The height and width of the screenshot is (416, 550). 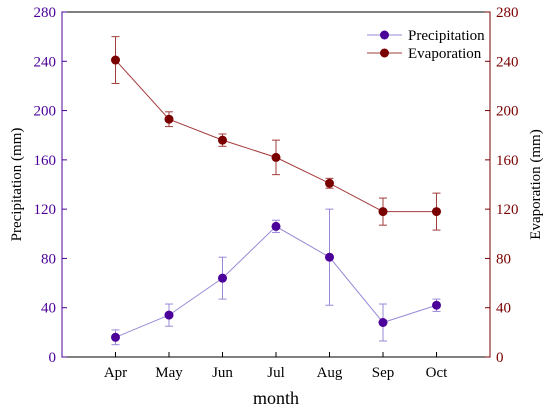 I want to click on right-tick-label: 200, so click(x=507, y=112).